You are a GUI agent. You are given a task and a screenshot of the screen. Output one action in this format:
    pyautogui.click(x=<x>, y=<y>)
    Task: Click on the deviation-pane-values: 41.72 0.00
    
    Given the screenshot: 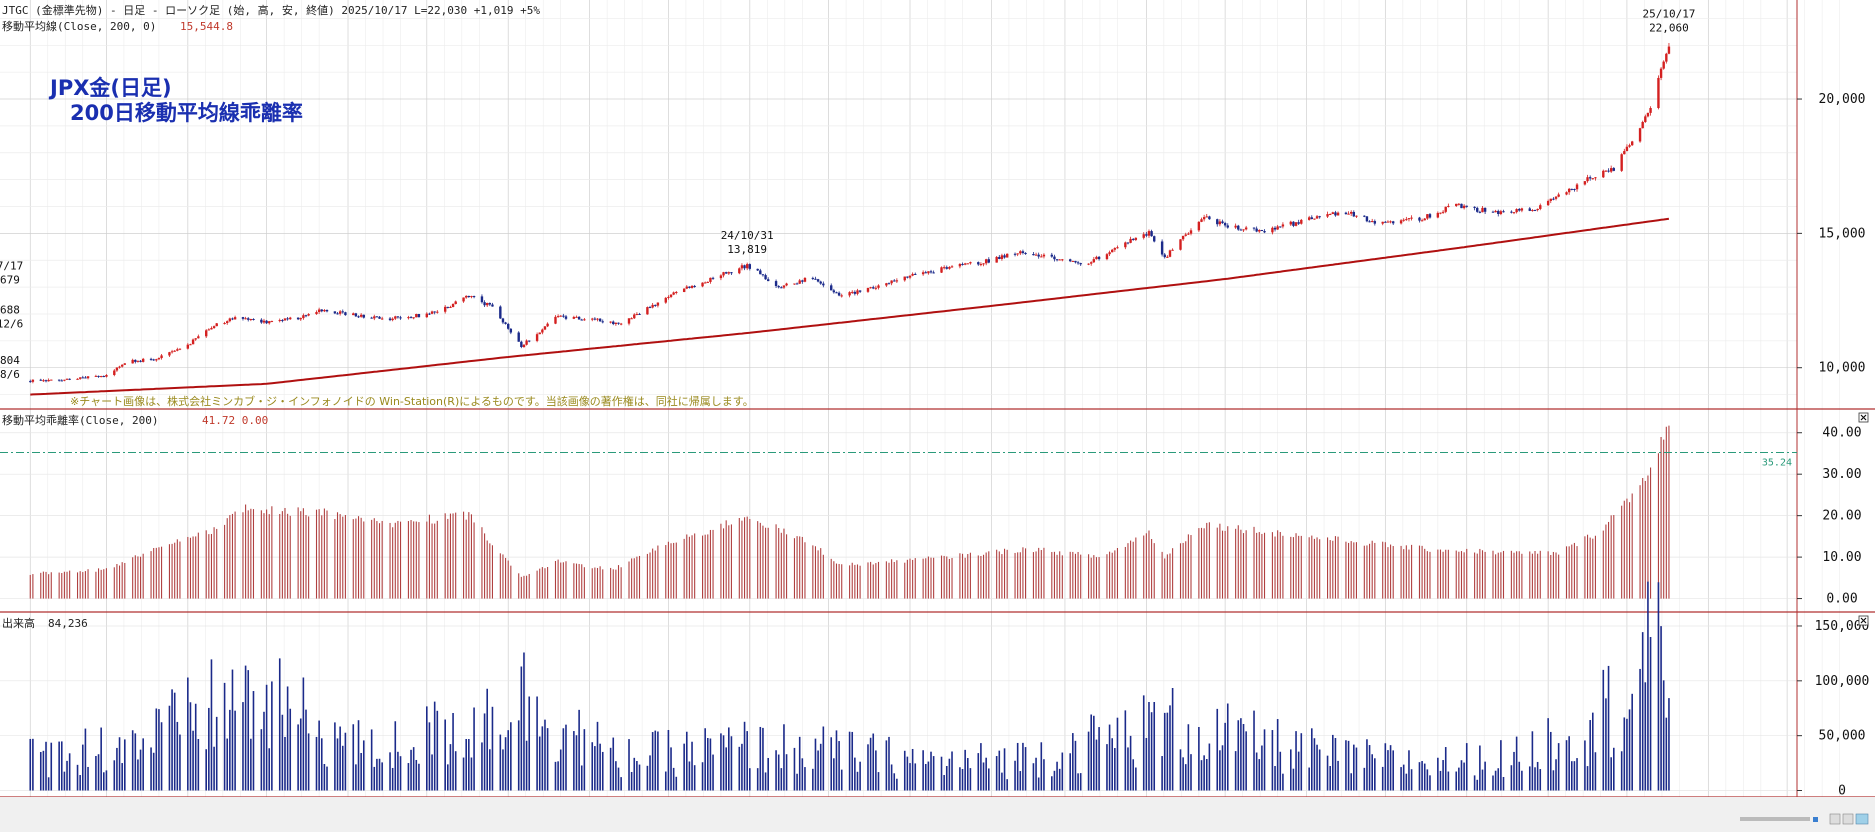 What is the action you would take?
    pyautogui.click(x=235, y=420)
    